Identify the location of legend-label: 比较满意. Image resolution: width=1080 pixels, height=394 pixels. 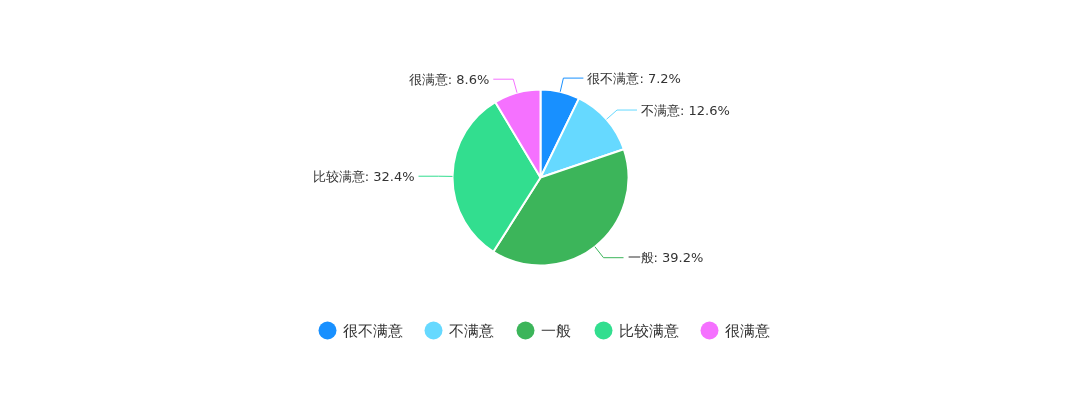
(648, 330).